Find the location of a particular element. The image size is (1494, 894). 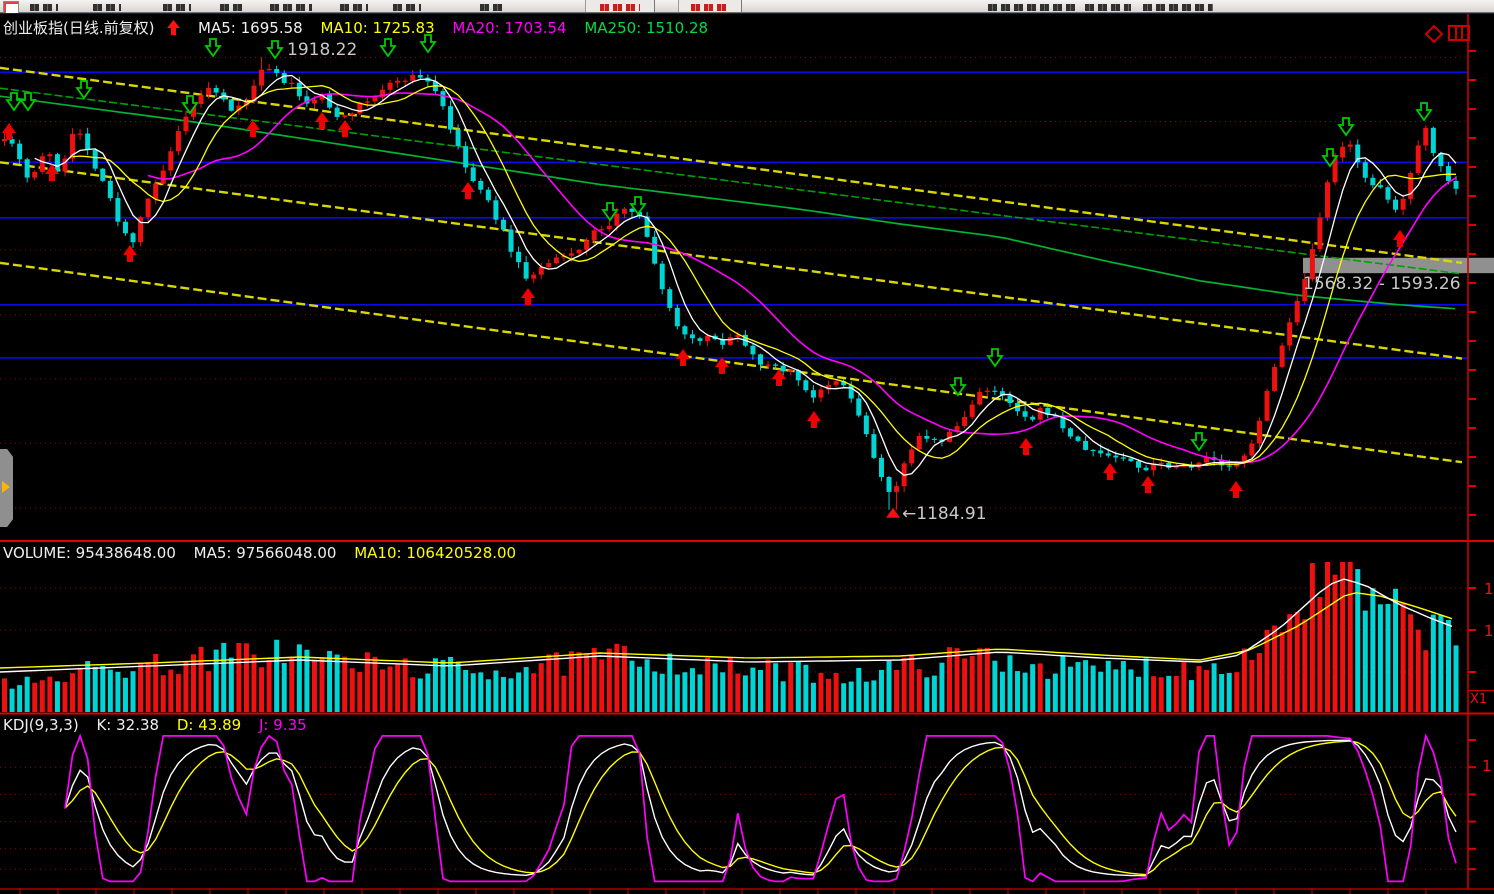

top-toolbar is located at coordinates (747, 7).